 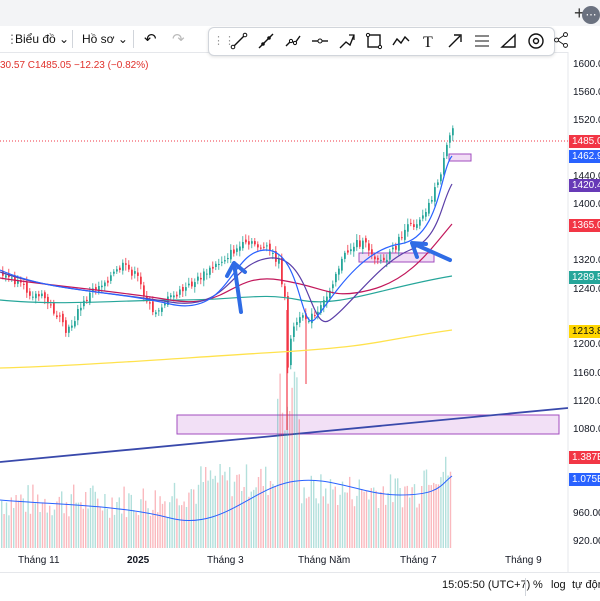 I want to click on price-axis-label: 1240.00, so click(x=586, y=289).